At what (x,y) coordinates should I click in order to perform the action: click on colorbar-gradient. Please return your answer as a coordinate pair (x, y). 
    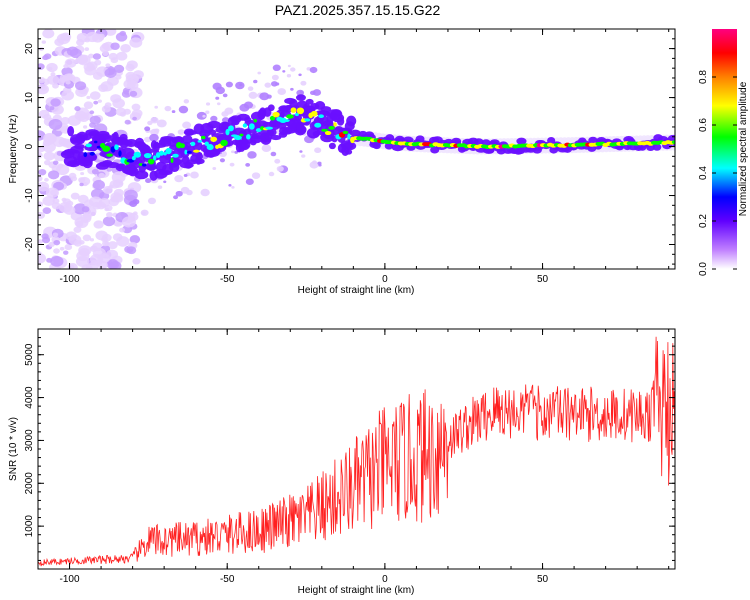
    Looking at the image, I should click on (724, 149).